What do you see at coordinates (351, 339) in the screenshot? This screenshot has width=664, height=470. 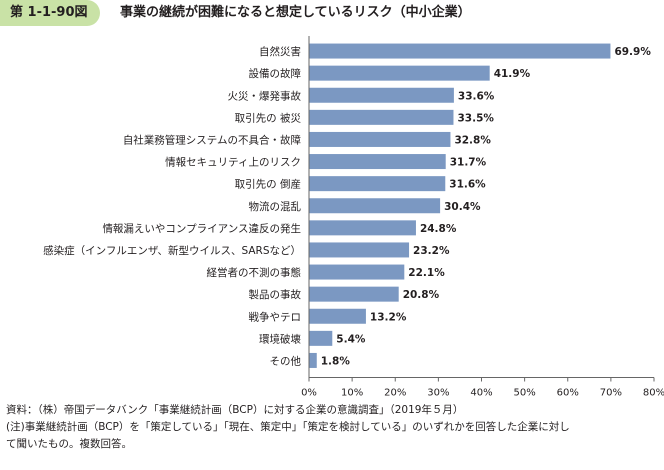 I see `bar-value-label: 5.4%` at bounding box center [351, 339].